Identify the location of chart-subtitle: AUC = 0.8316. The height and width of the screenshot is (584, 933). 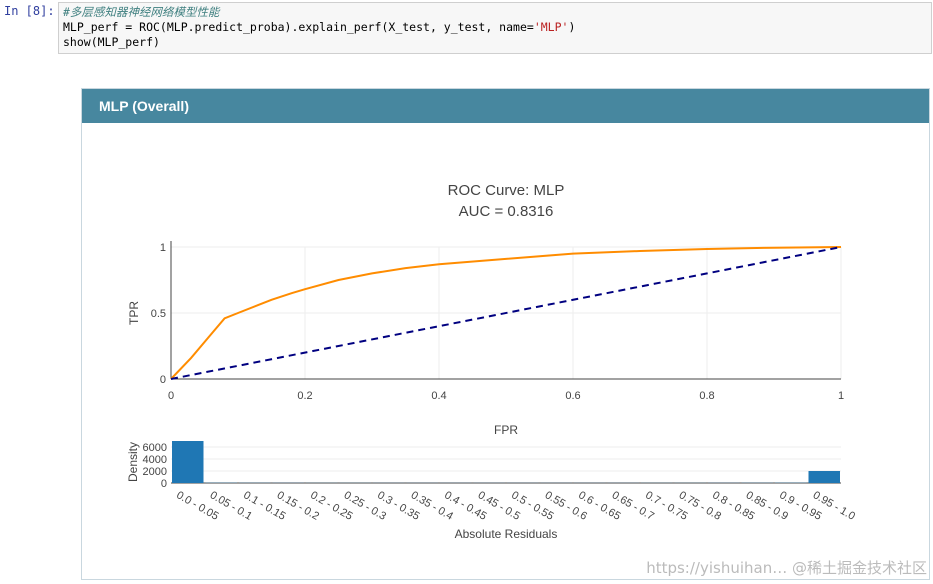
(506, 211).